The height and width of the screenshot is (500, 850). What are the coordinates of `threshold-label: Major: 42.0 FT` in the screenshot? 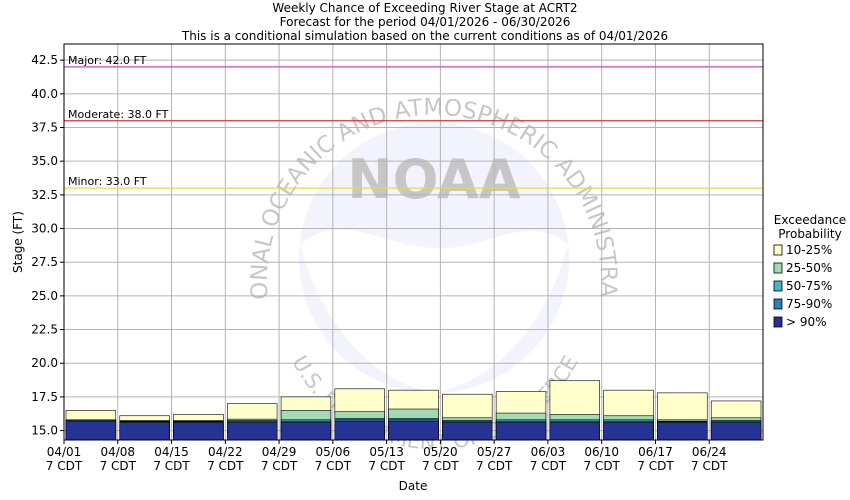 It's located at (107, 60).